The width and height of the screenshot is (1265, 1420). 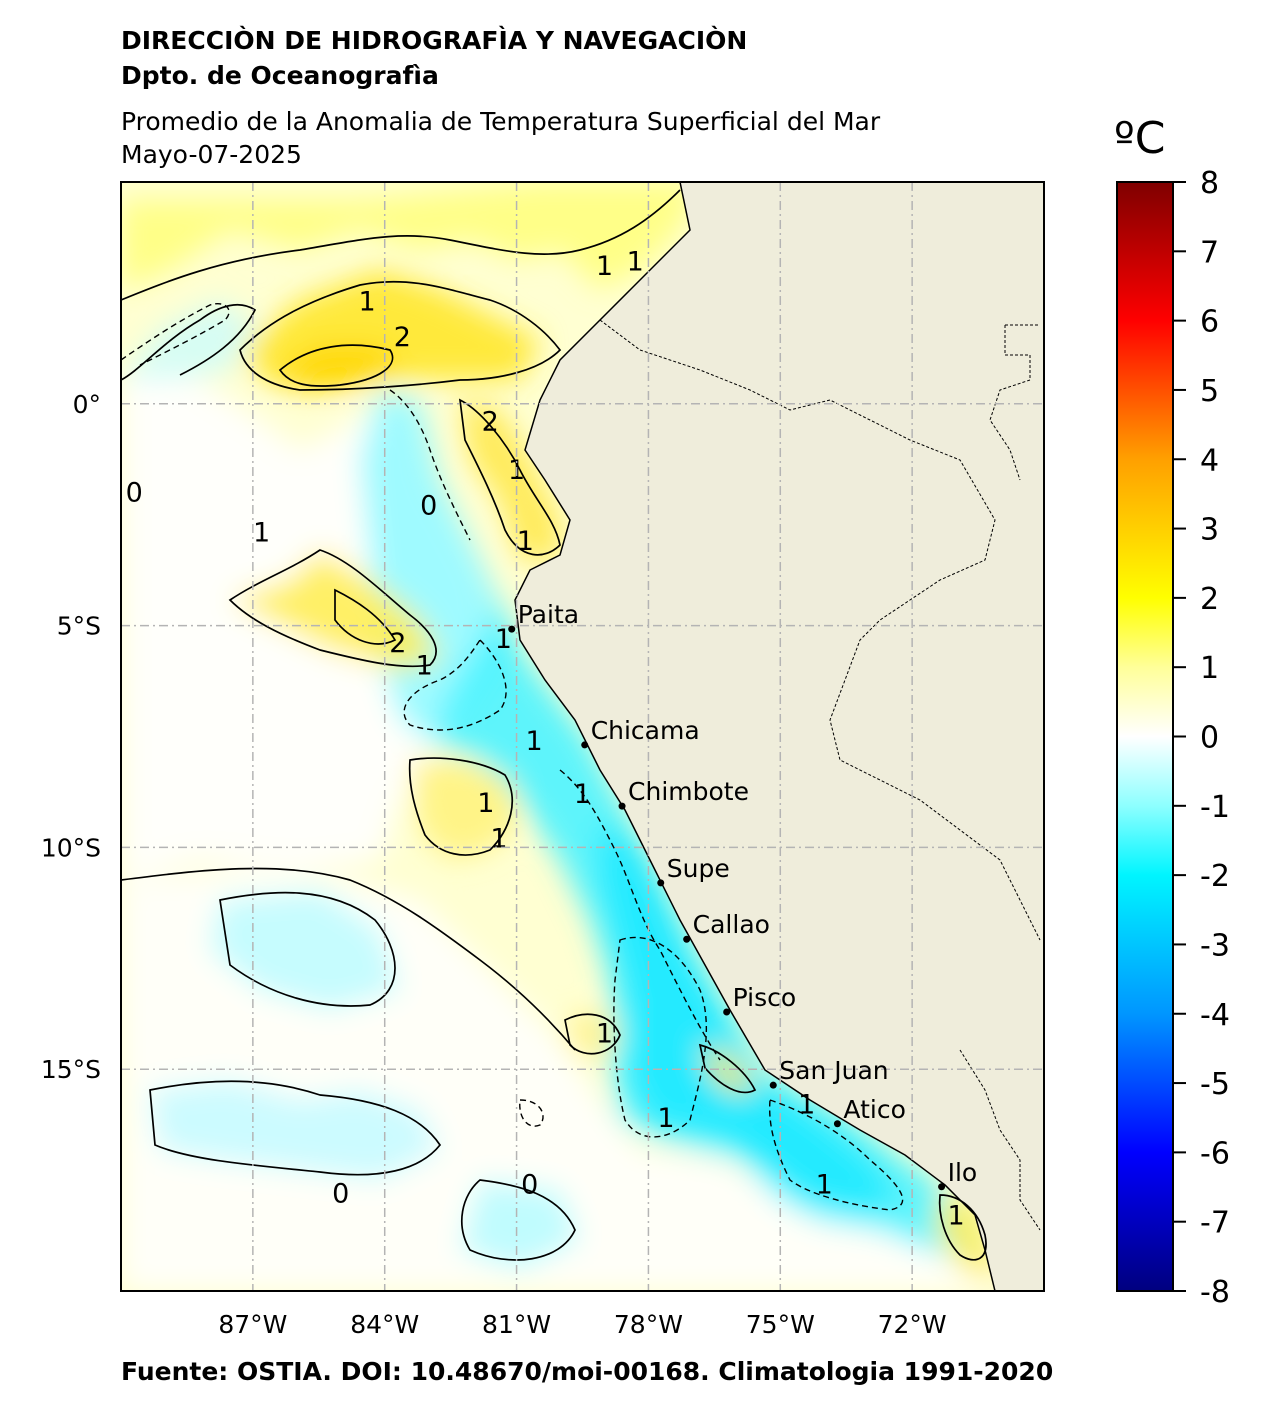 What do you see at coordinates (688, 791) in the screenshot?
I see `port-label: Chimbote` at bounding box center [688, 791].